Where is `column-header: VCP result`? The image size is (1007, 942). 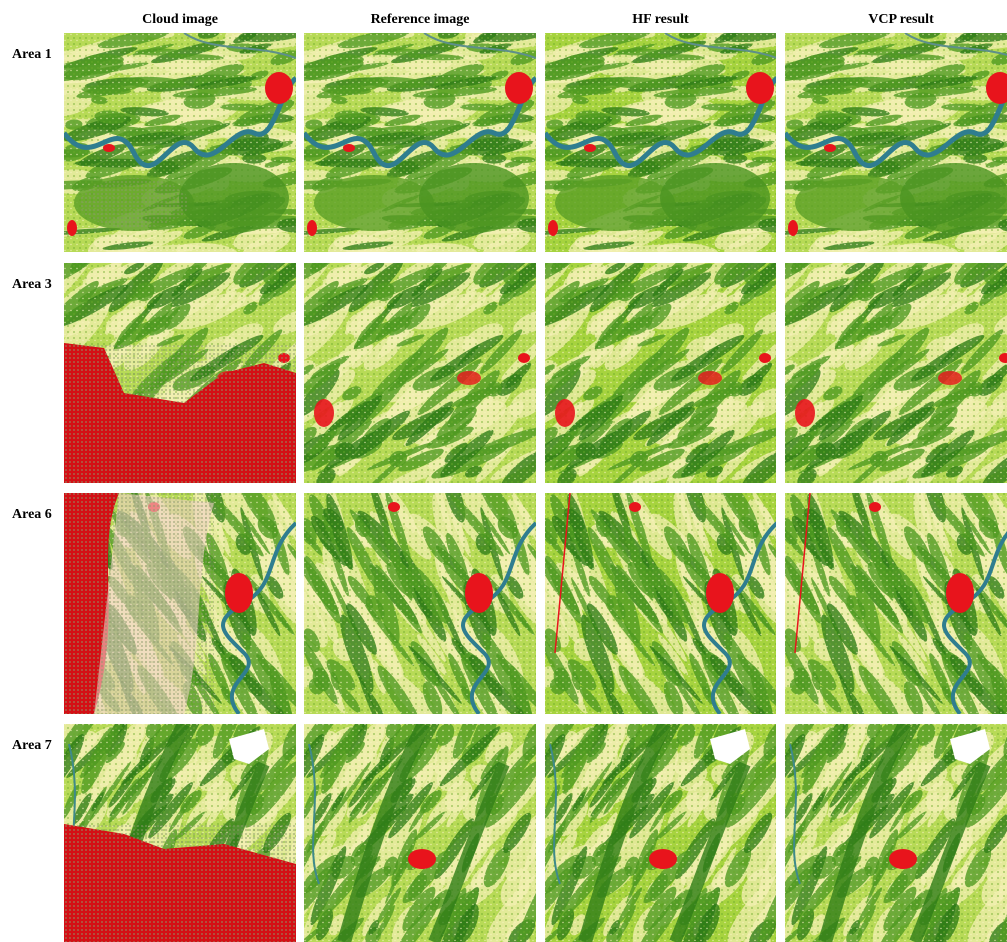 column-header: VCP result is located at coordinates (901, 19).